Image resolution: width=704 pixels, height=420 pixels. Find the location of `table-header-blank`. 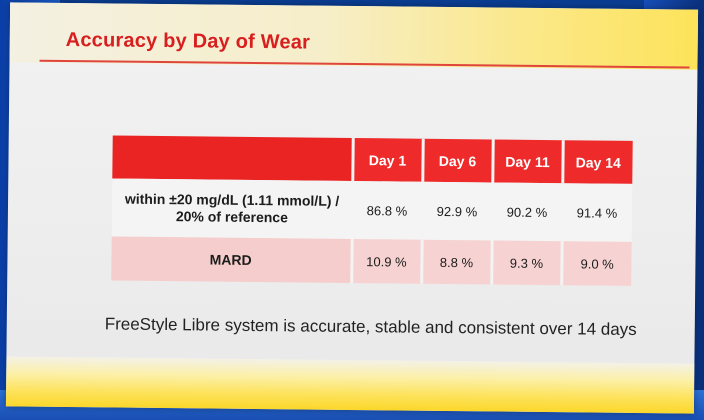

table-header-blank is located at coordinates (232, 158).